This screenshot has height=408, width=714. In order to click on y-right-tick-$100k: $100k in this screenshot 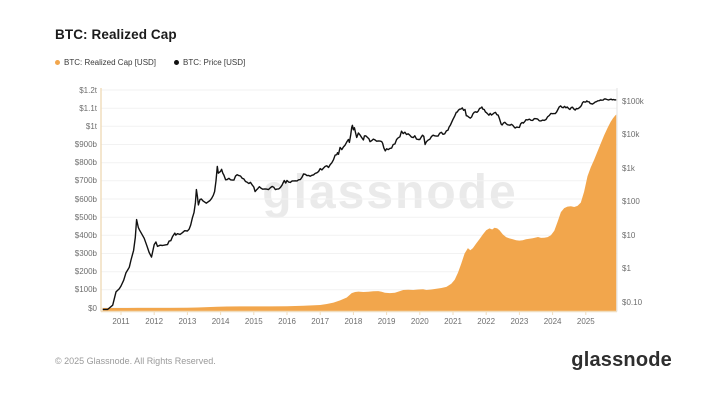, I will do `click(633, 101)`.